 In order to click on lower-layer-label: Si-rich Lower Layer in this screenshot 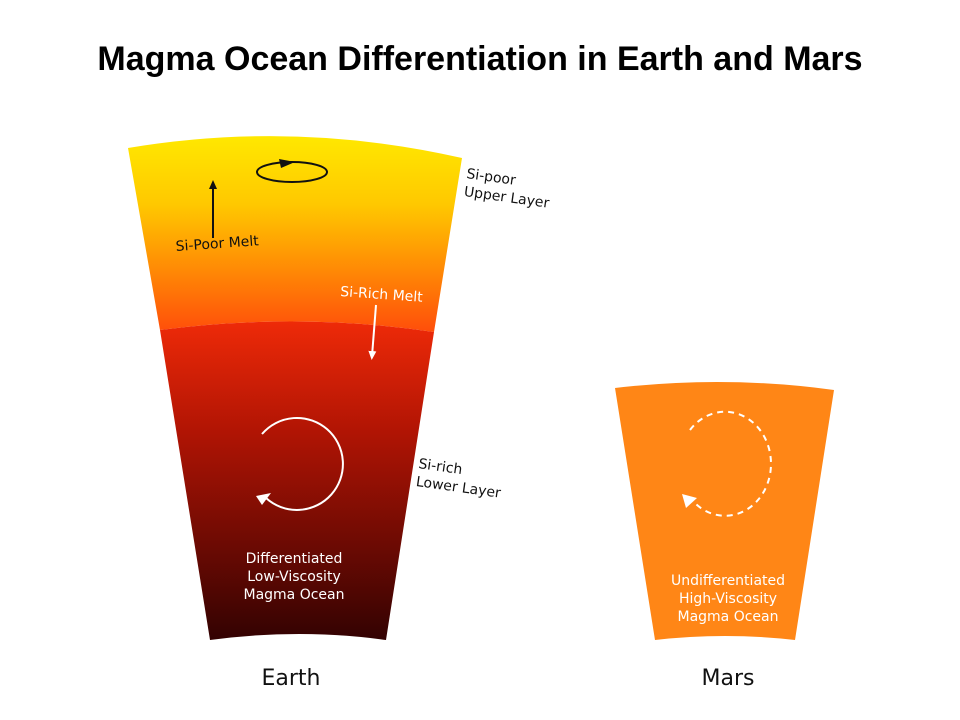, I will do `click(458, 479)`.